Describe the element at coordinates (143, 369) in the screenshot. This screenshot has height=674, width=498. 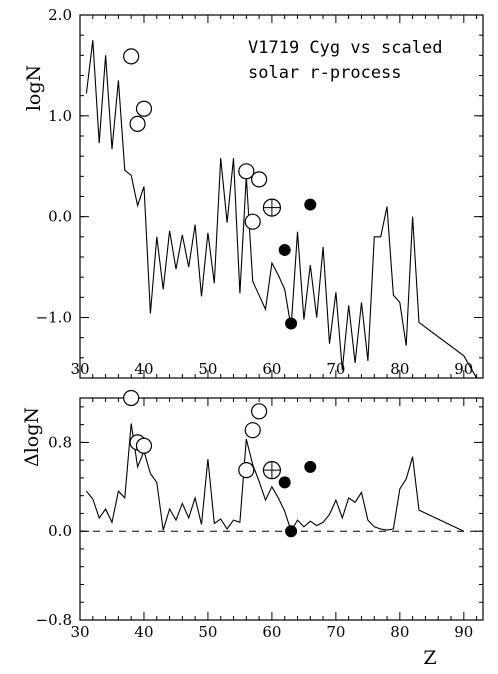
I see `top-x-tick-label: 40` at that location.